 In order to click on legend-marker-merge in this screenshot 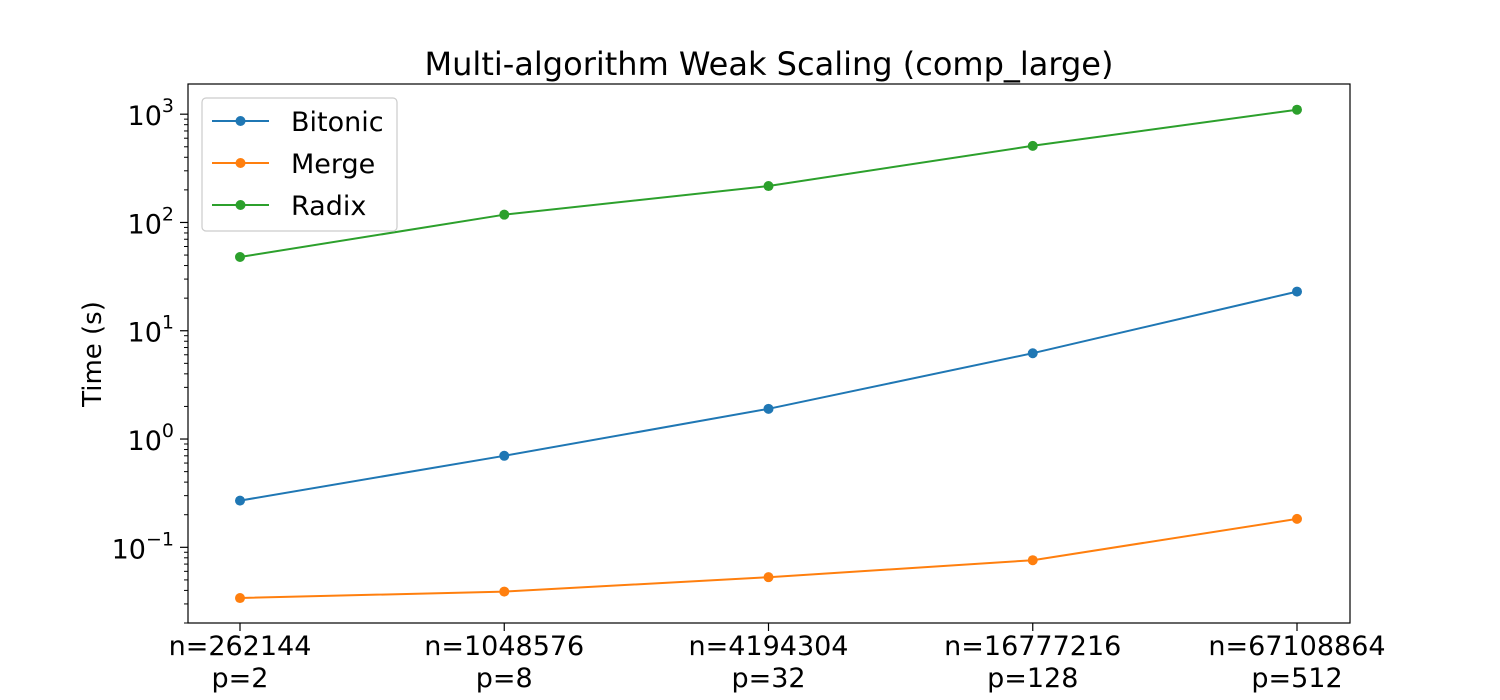, I will do `click(240, 163)`.